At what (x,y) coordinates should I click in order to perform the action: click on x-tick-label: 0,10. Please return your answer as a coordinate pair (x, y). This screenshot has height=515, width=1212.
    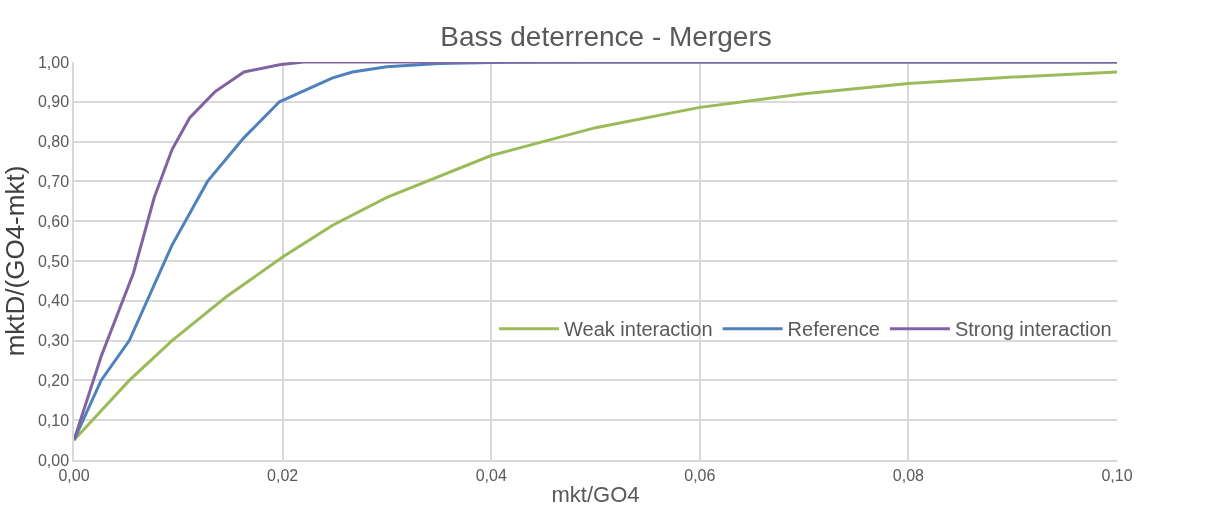
    Looking at the image, I should click on (1117, 475).